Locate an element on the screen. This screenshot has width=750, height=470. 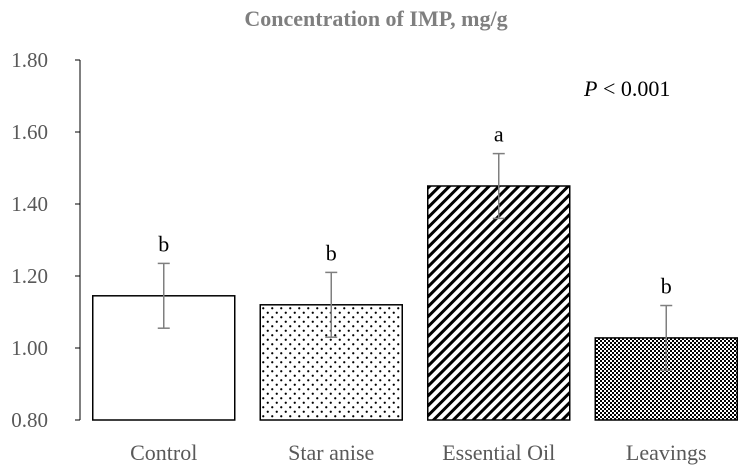
y-tick-label: 1.20 is located at coordinates (29, 276).